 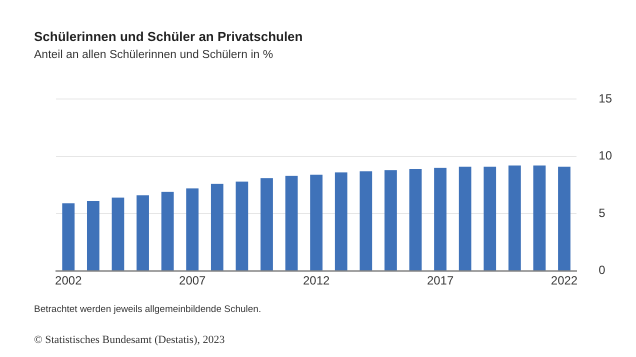 What do you see at coordinates (168, 36) in the screenshot?
I see `chart-title: Schülerinnen und Schüler an Privatschulen` at bounding box center [168, 36].